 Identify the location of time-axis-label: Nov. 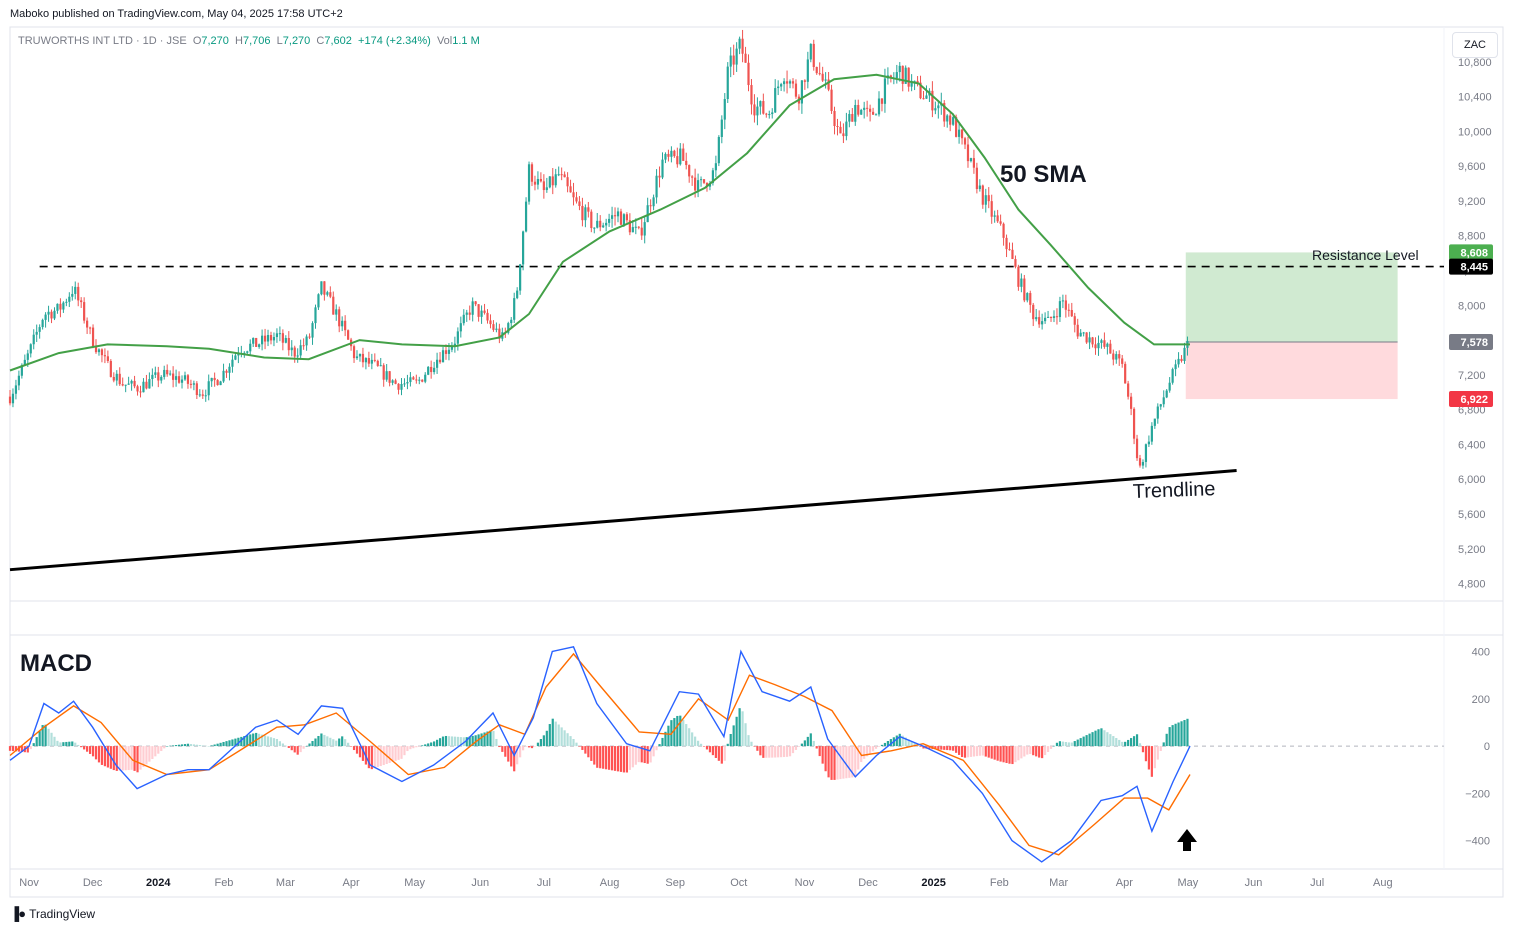
(29, 883).